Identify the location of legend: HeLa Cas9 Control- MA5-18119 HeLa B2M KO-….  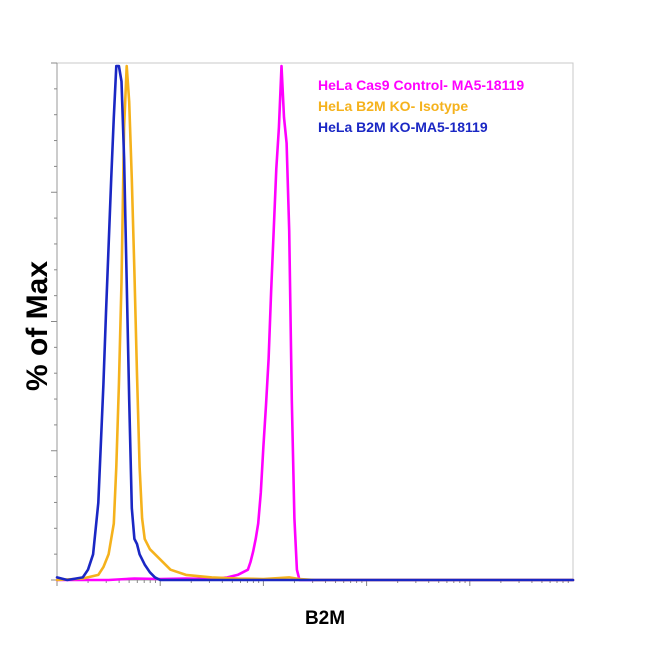
(421, 106).